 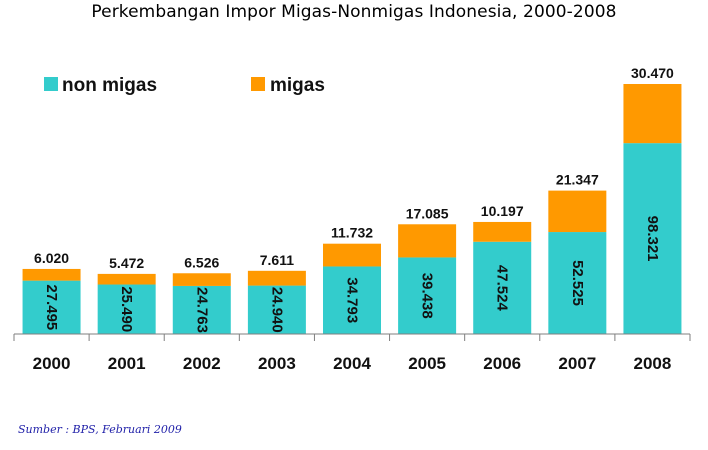 What do you see at coordinates (277, 363) in the screenshot?
I see `x-tick-label-2003: 2003` at bounding box center [277, 363].